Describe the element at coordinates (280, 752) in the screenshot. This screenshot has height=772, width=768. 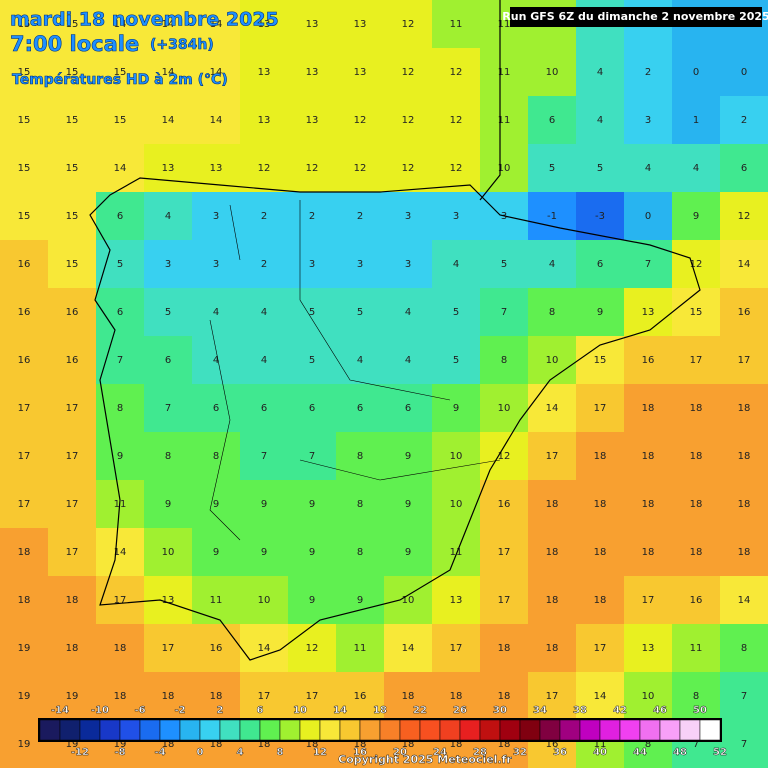
I see `colorbar-label: 8` at that location.